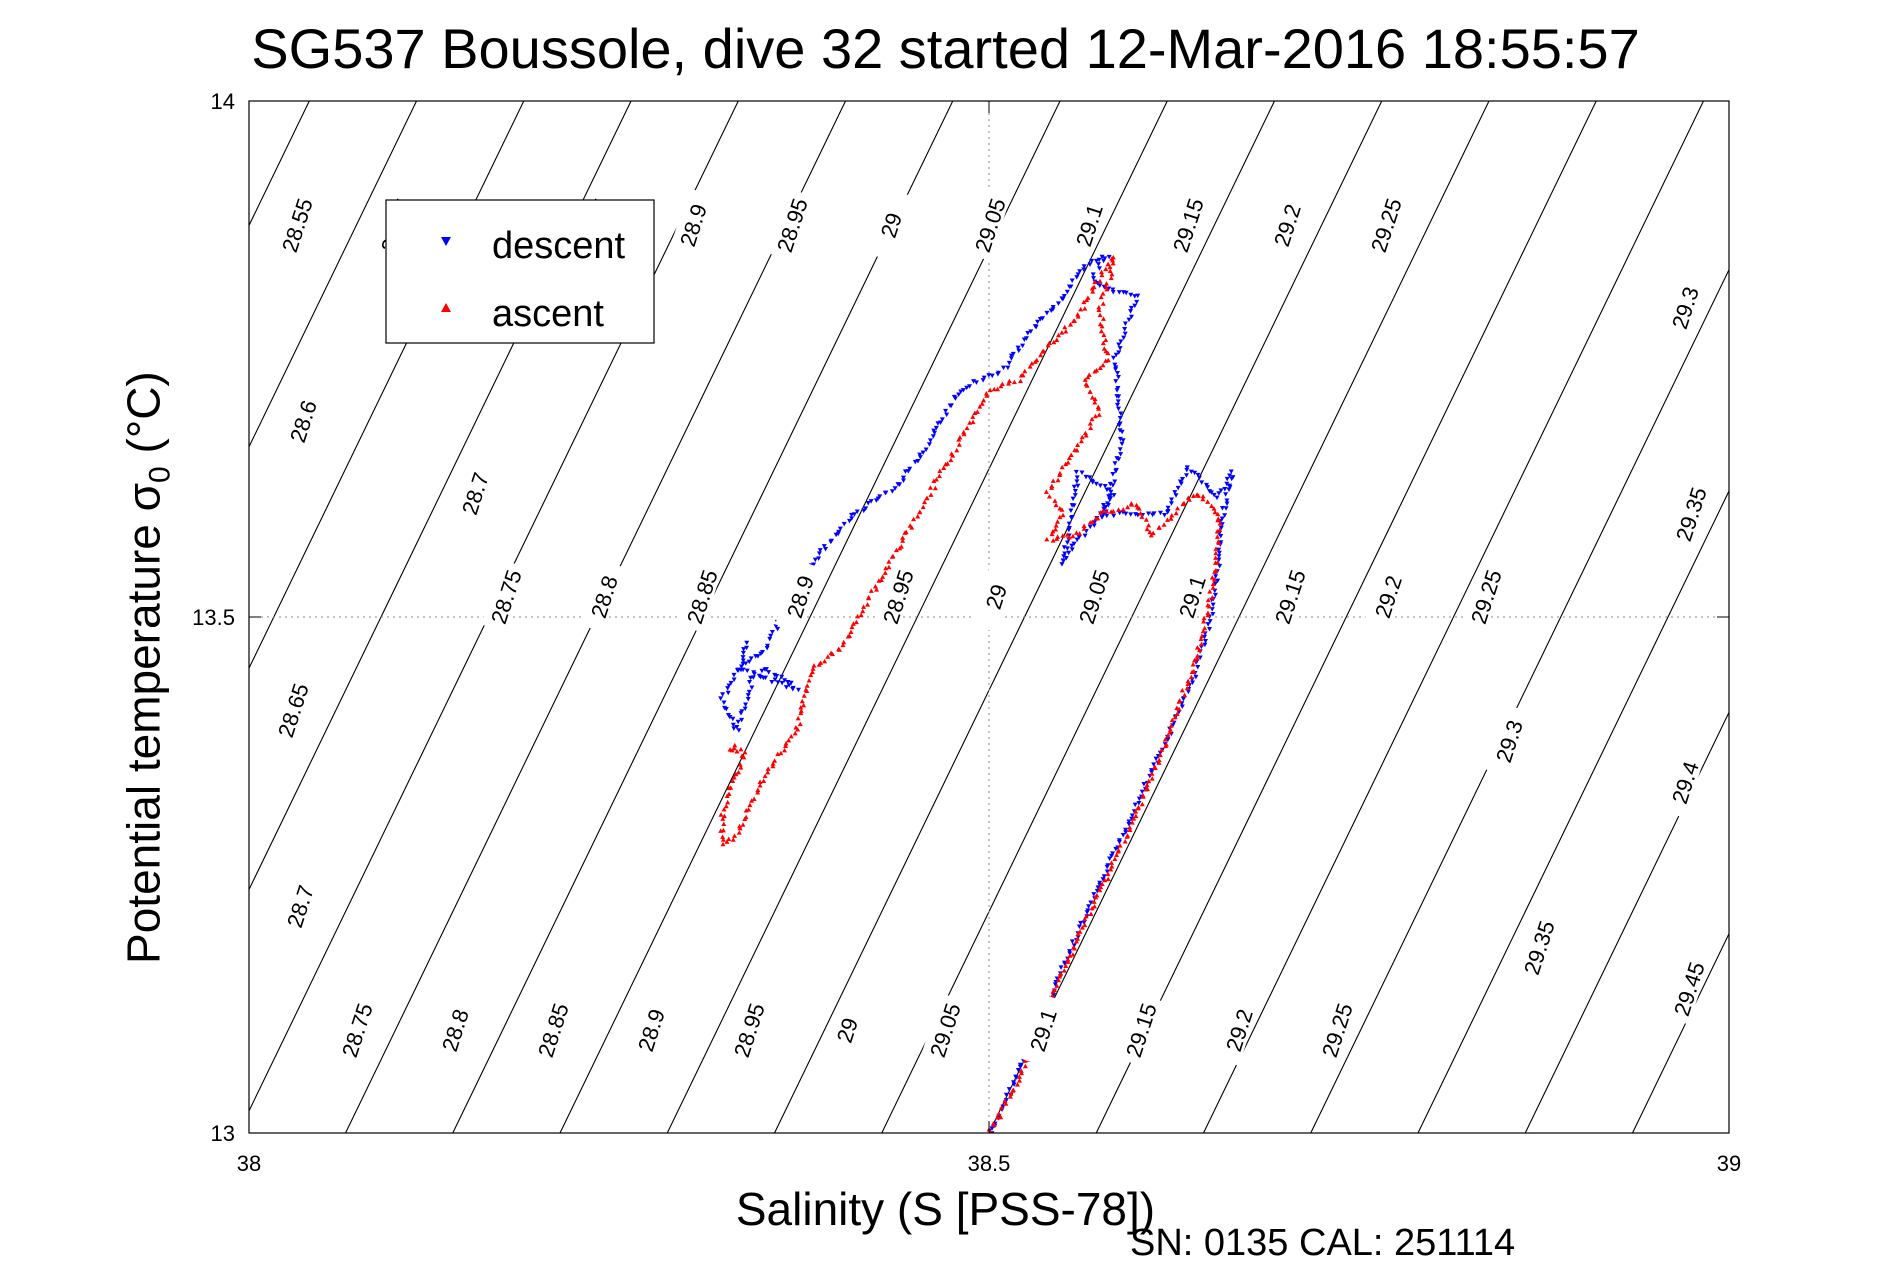 Image resolution: width=1891 pixels, height=1265 pixels. I want to click on isopycnal-line, so click(47, 617).